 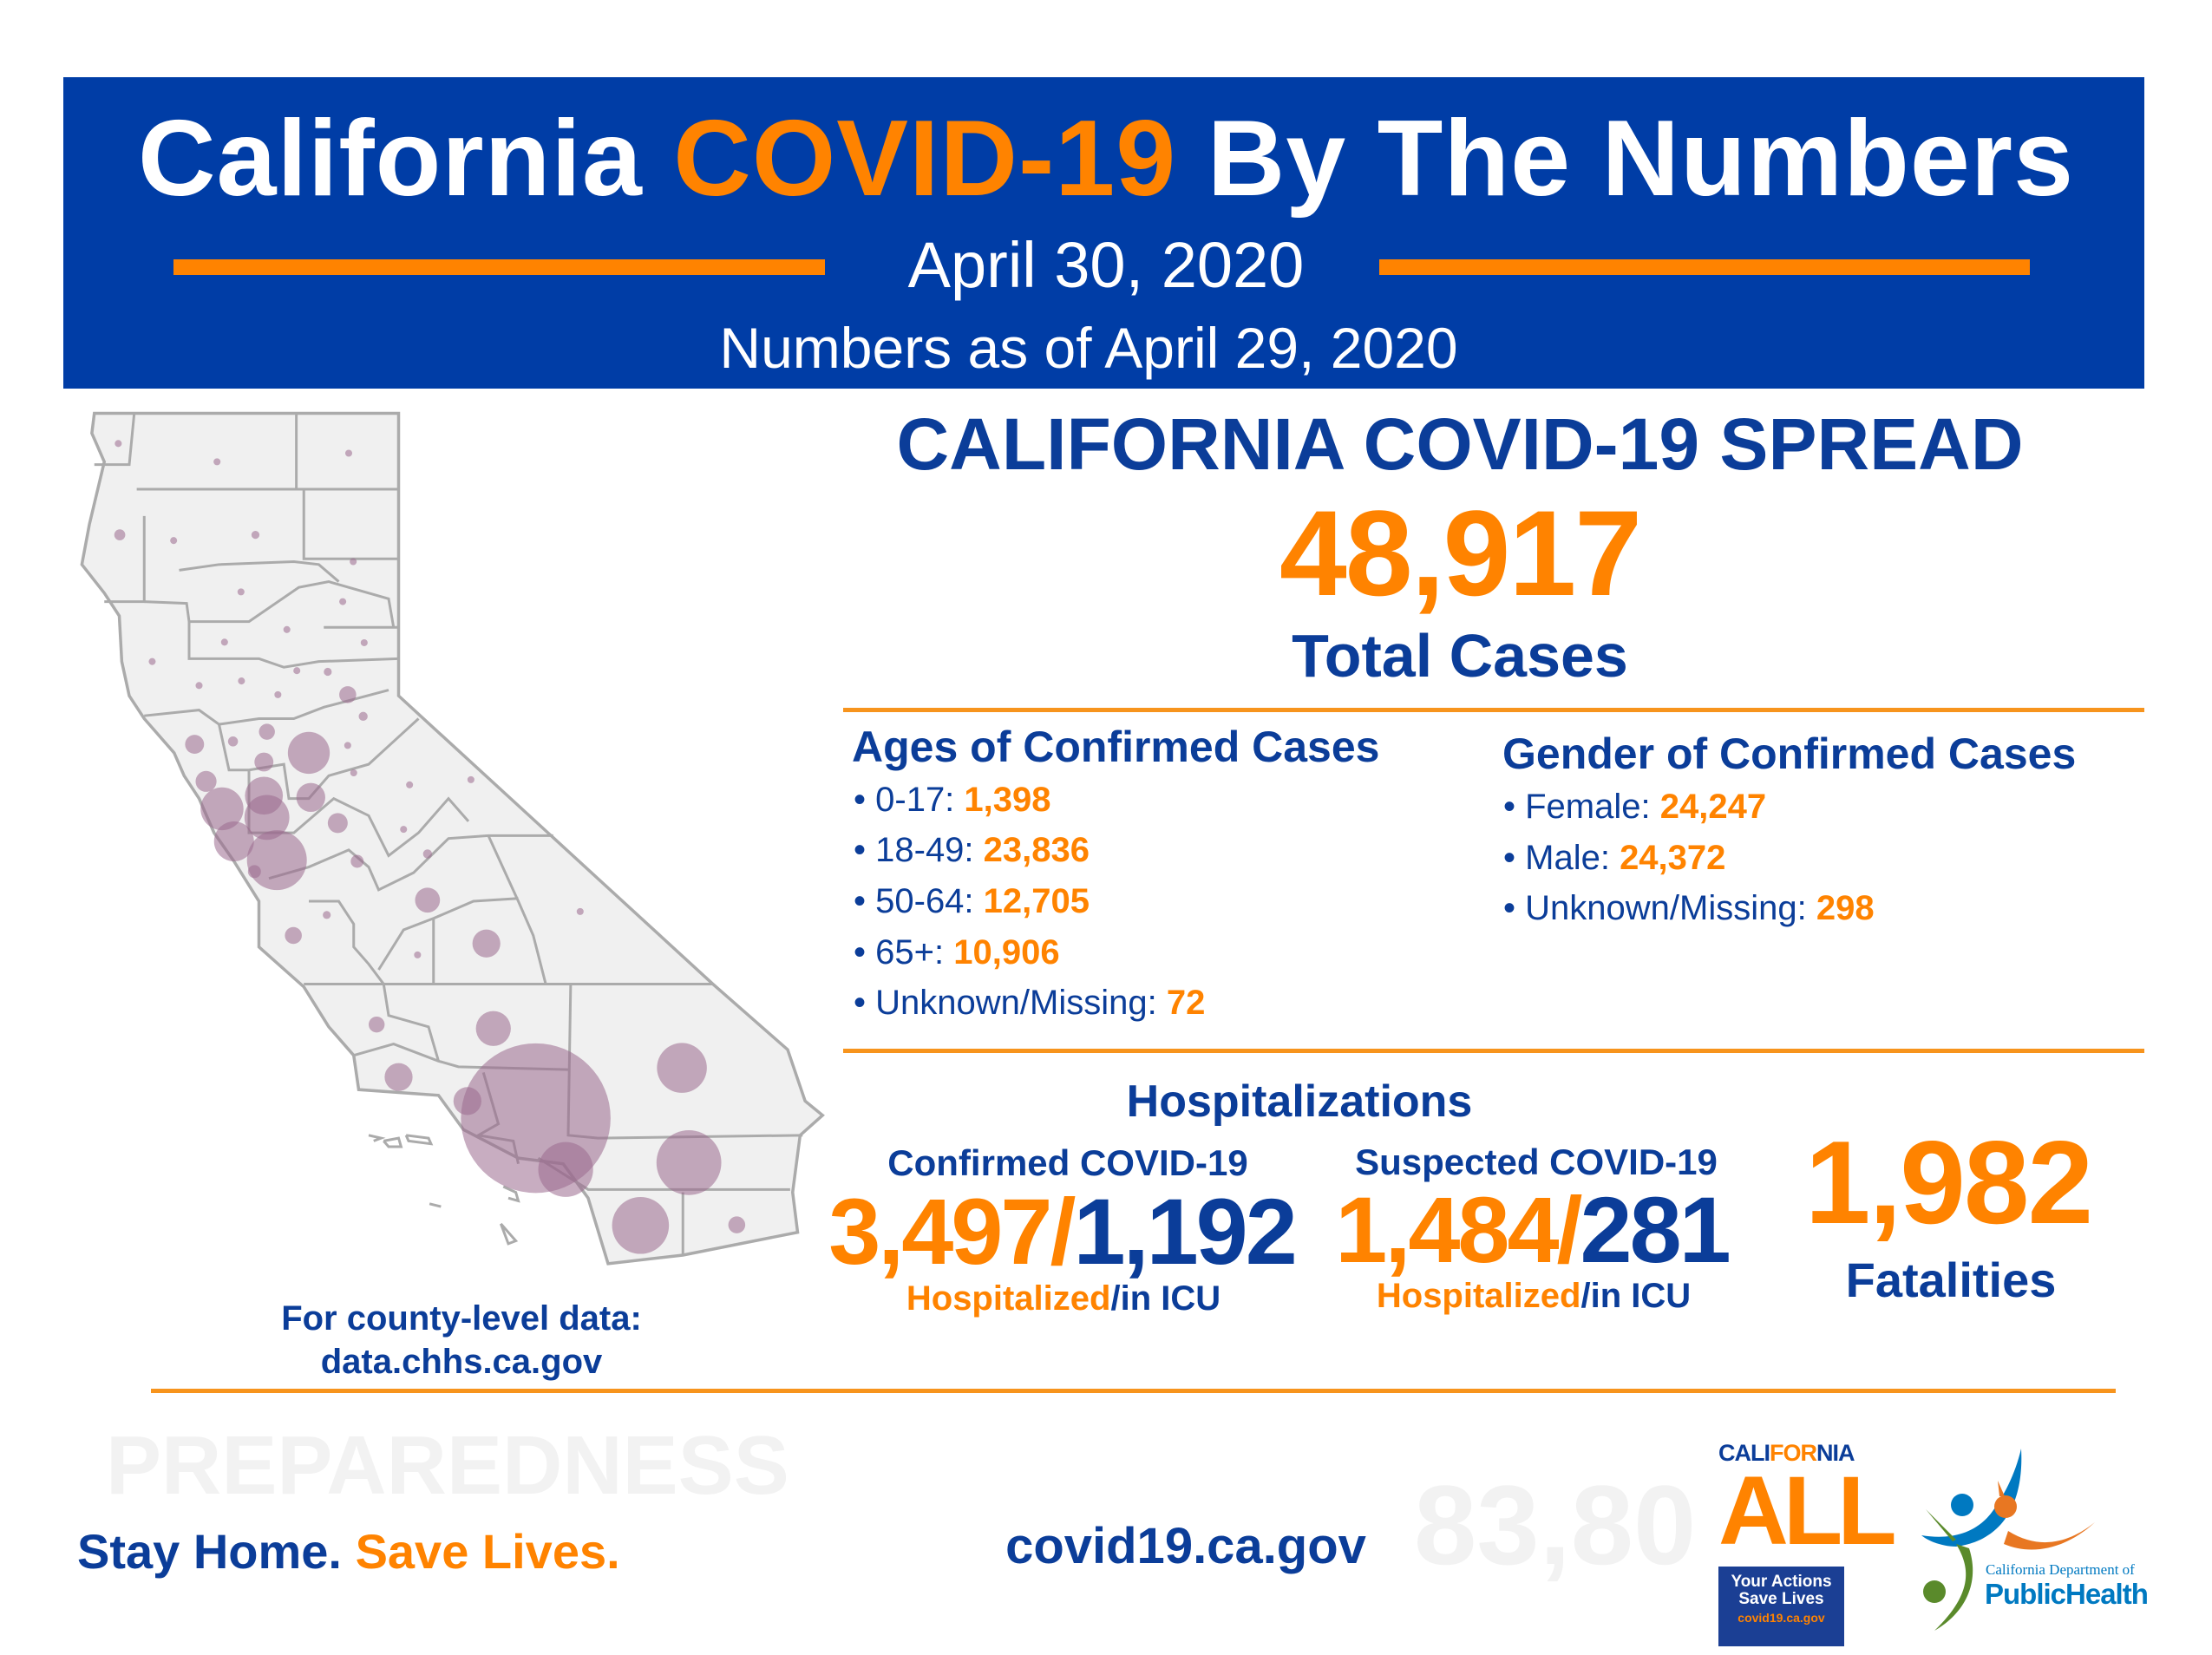 What do you see at coordinates (1185, 1231) in the screenshot?
I see `confirmed-icu: 1,192` at bounding box center [1185, 1231].